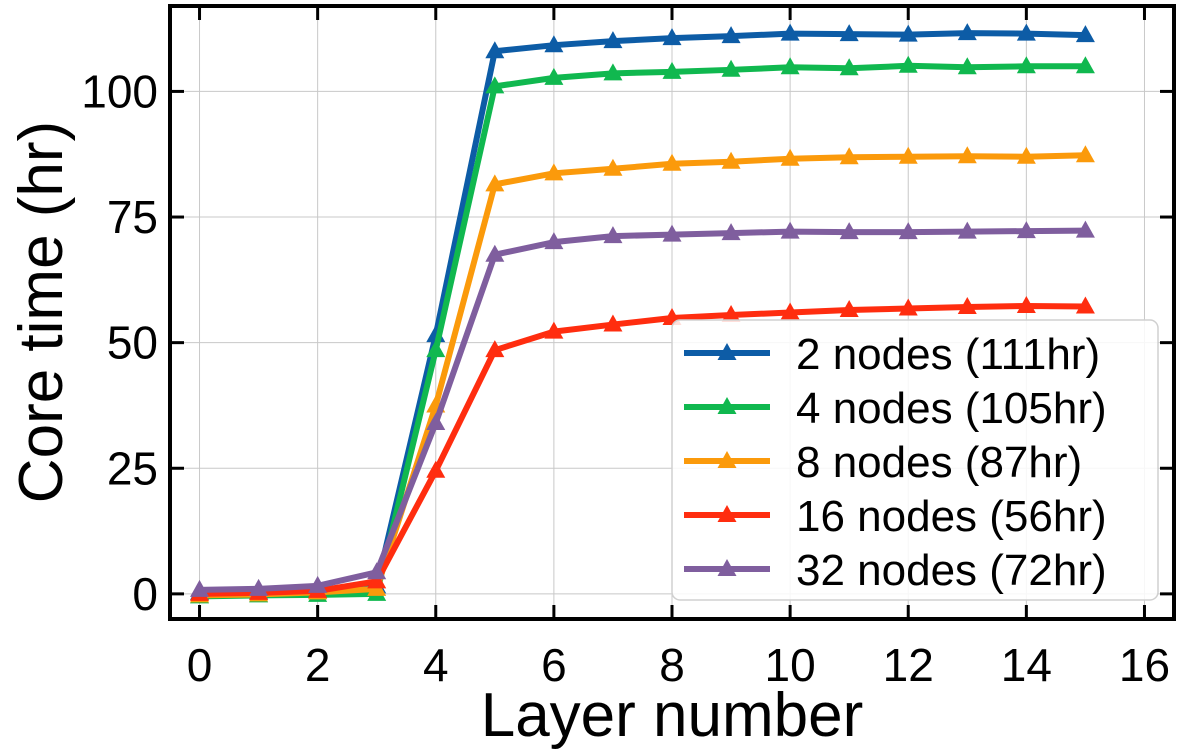 This screenshot has width=1184, height=755. Describe the element at coordinates (908, 665) in the screenshot. I see `x-tick-label: 12` at that location.